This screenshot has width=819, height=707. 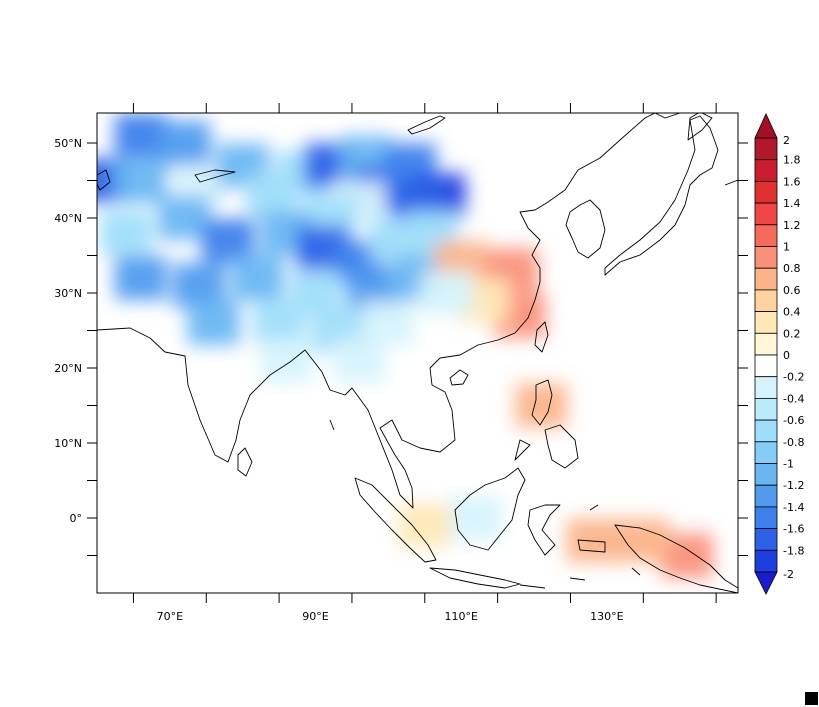 What do you see at coordinates (700, 127) in the screenshot?
I see `coastline-hokkaido` at bounding box center [700, 127].